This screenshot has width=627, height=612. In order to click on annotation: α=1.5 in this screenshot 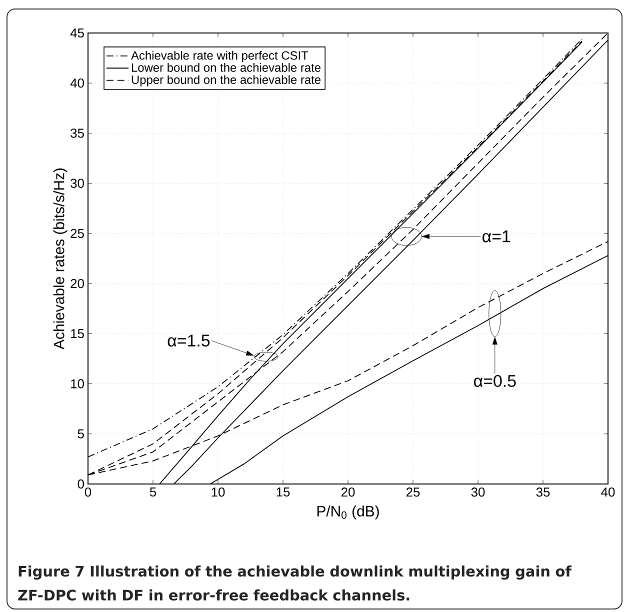, I will do `click(189, 340)`.